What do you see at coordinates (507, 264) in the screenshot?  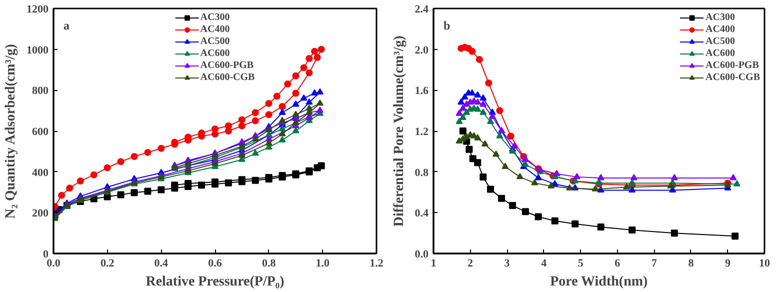 I see `x-tick-label: 3` at bounding box center [507, 264].